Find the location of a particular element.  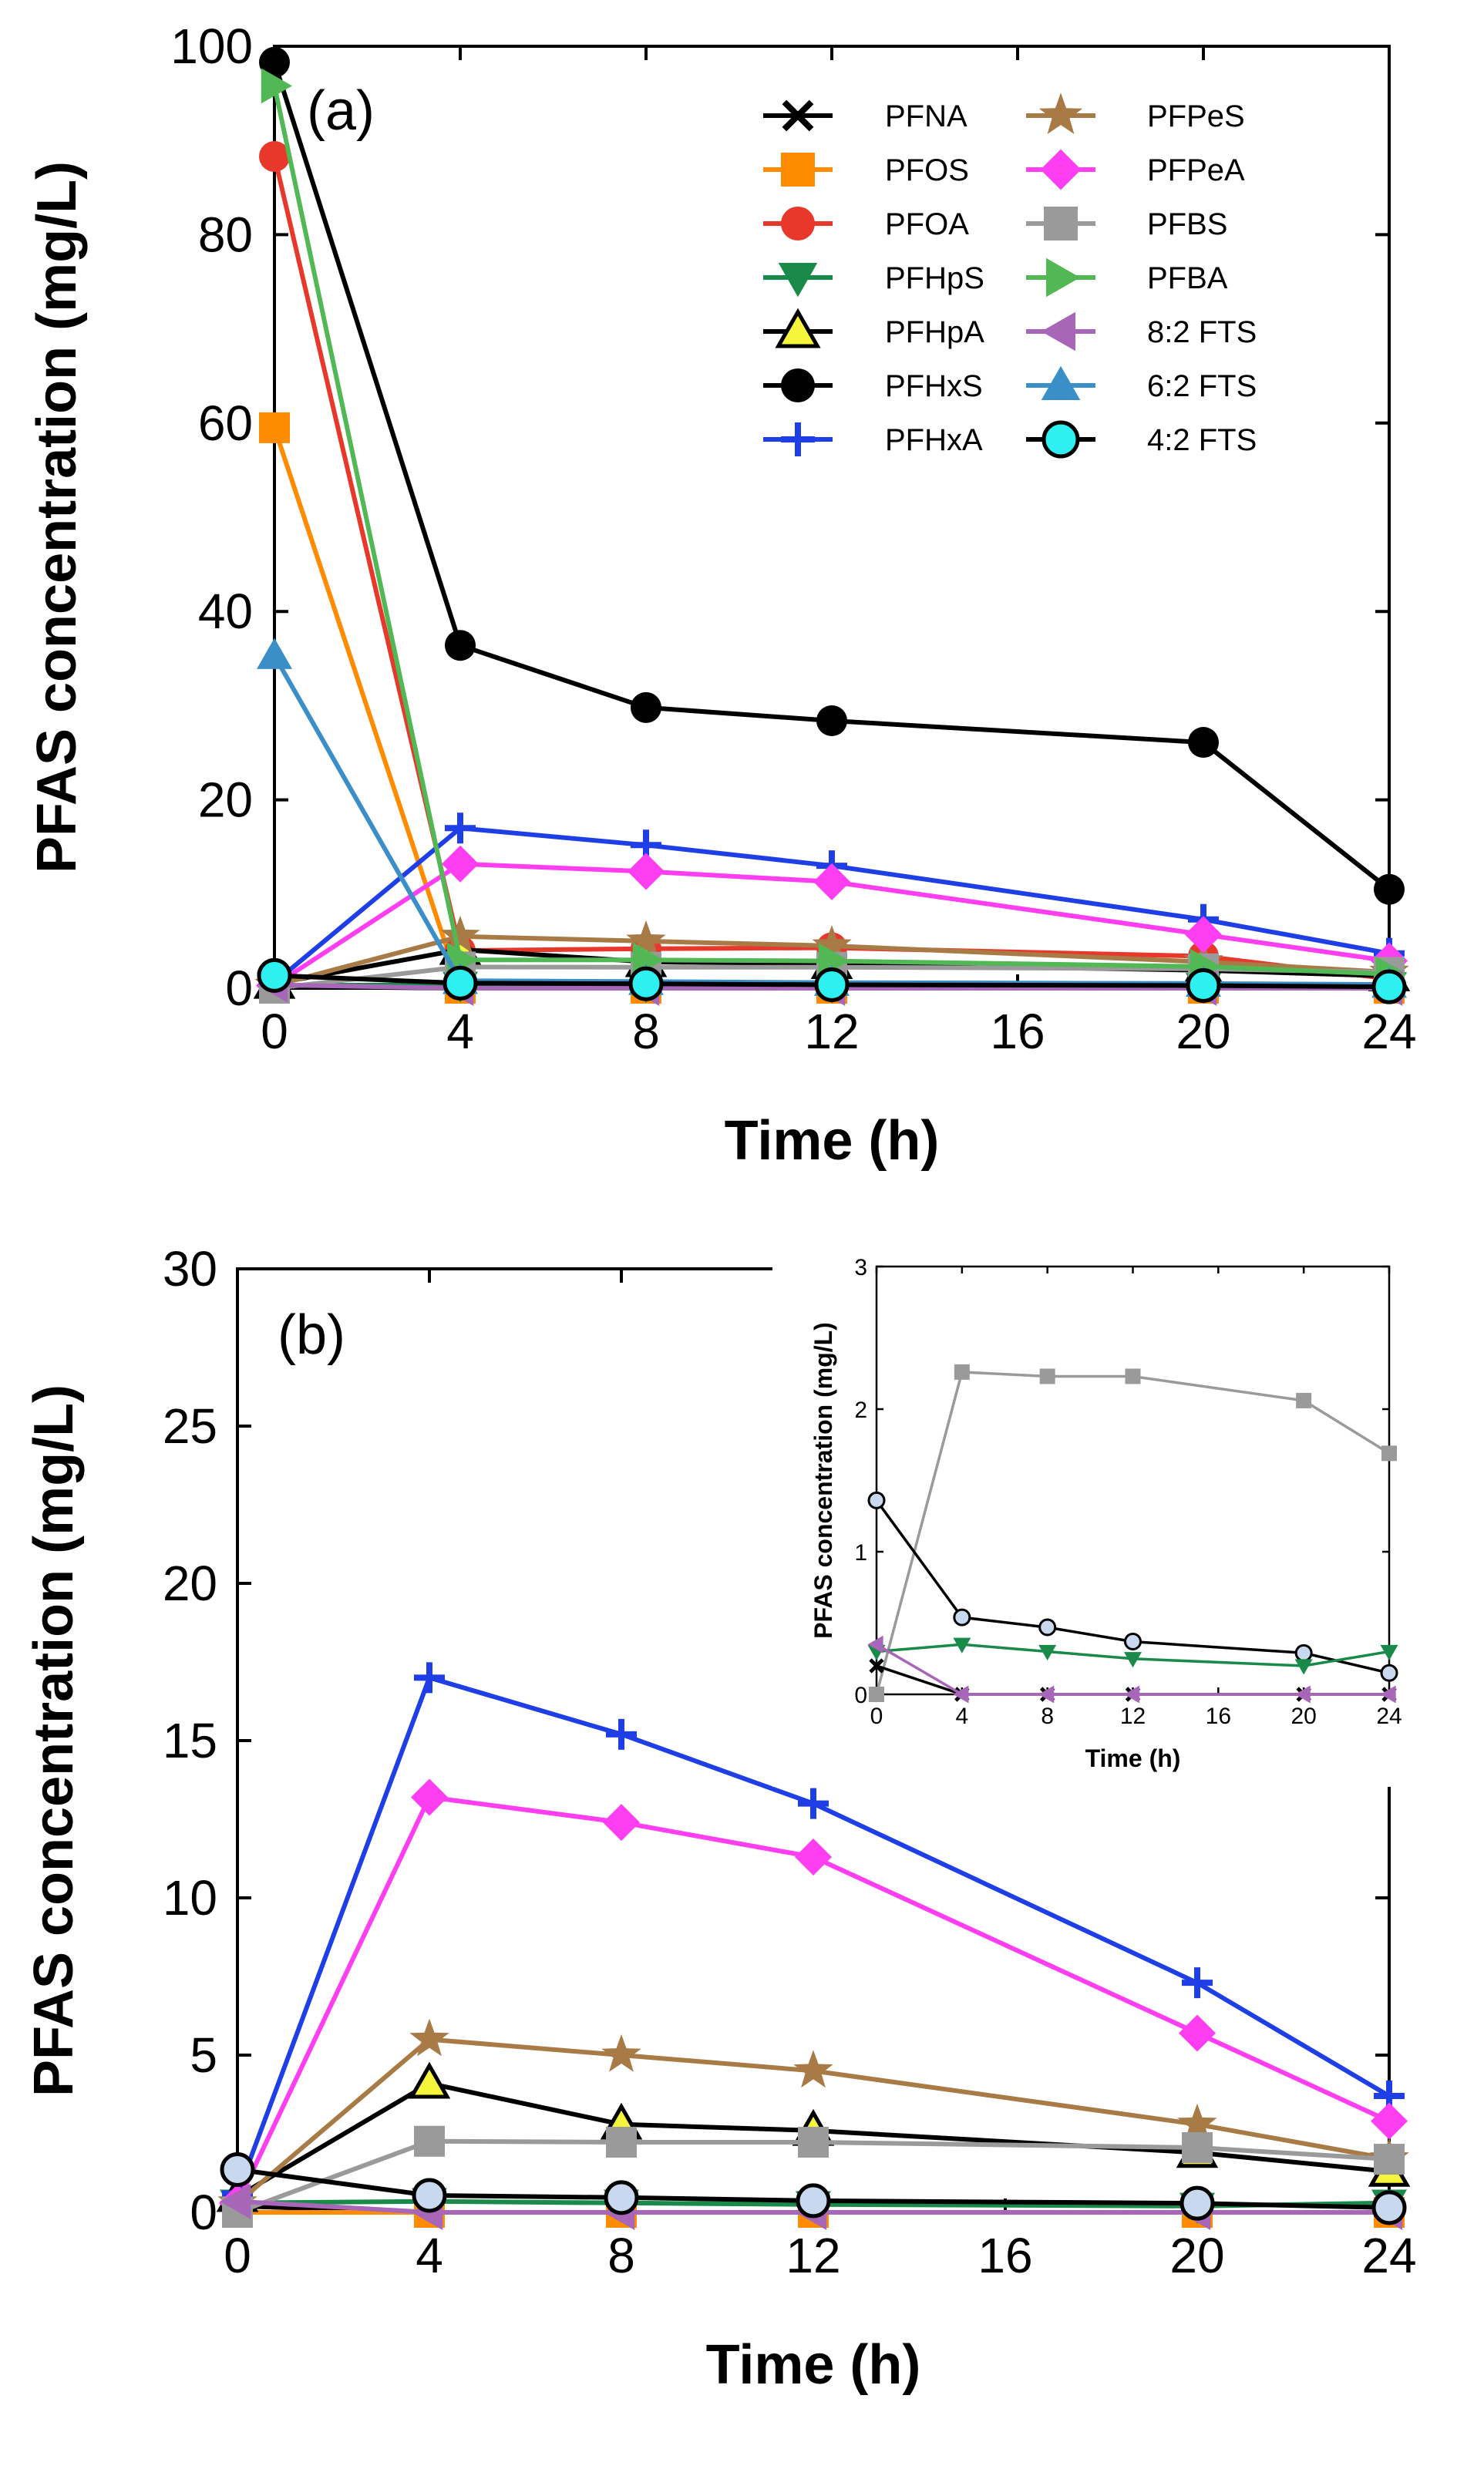

legend-entry-pfhxs: PFHxS is located at coordinates (873, 385).